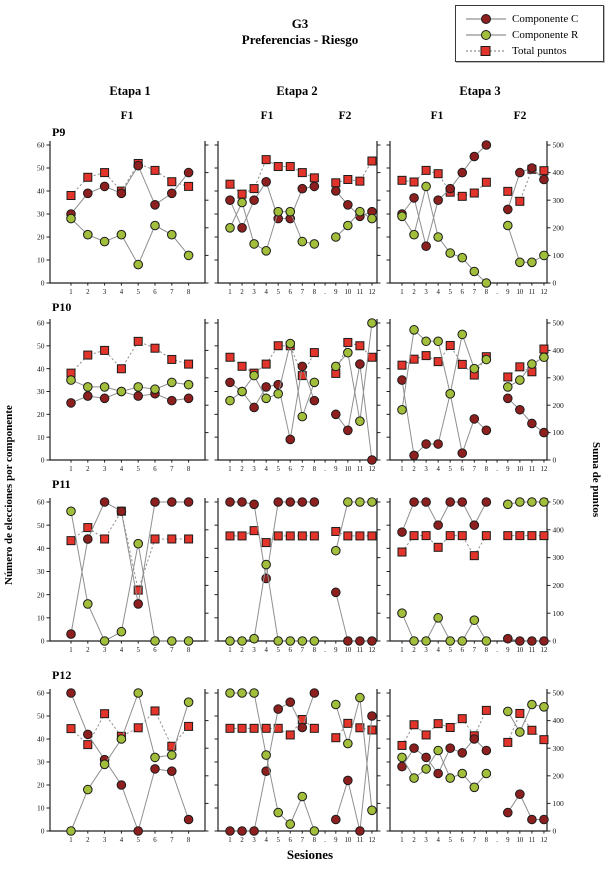 This screenshot has width=612, height=882. What do you see at coordinates (545, 35) in the screenshot?
I see `legend-label: Componente R` at bounding box center [545, 35].